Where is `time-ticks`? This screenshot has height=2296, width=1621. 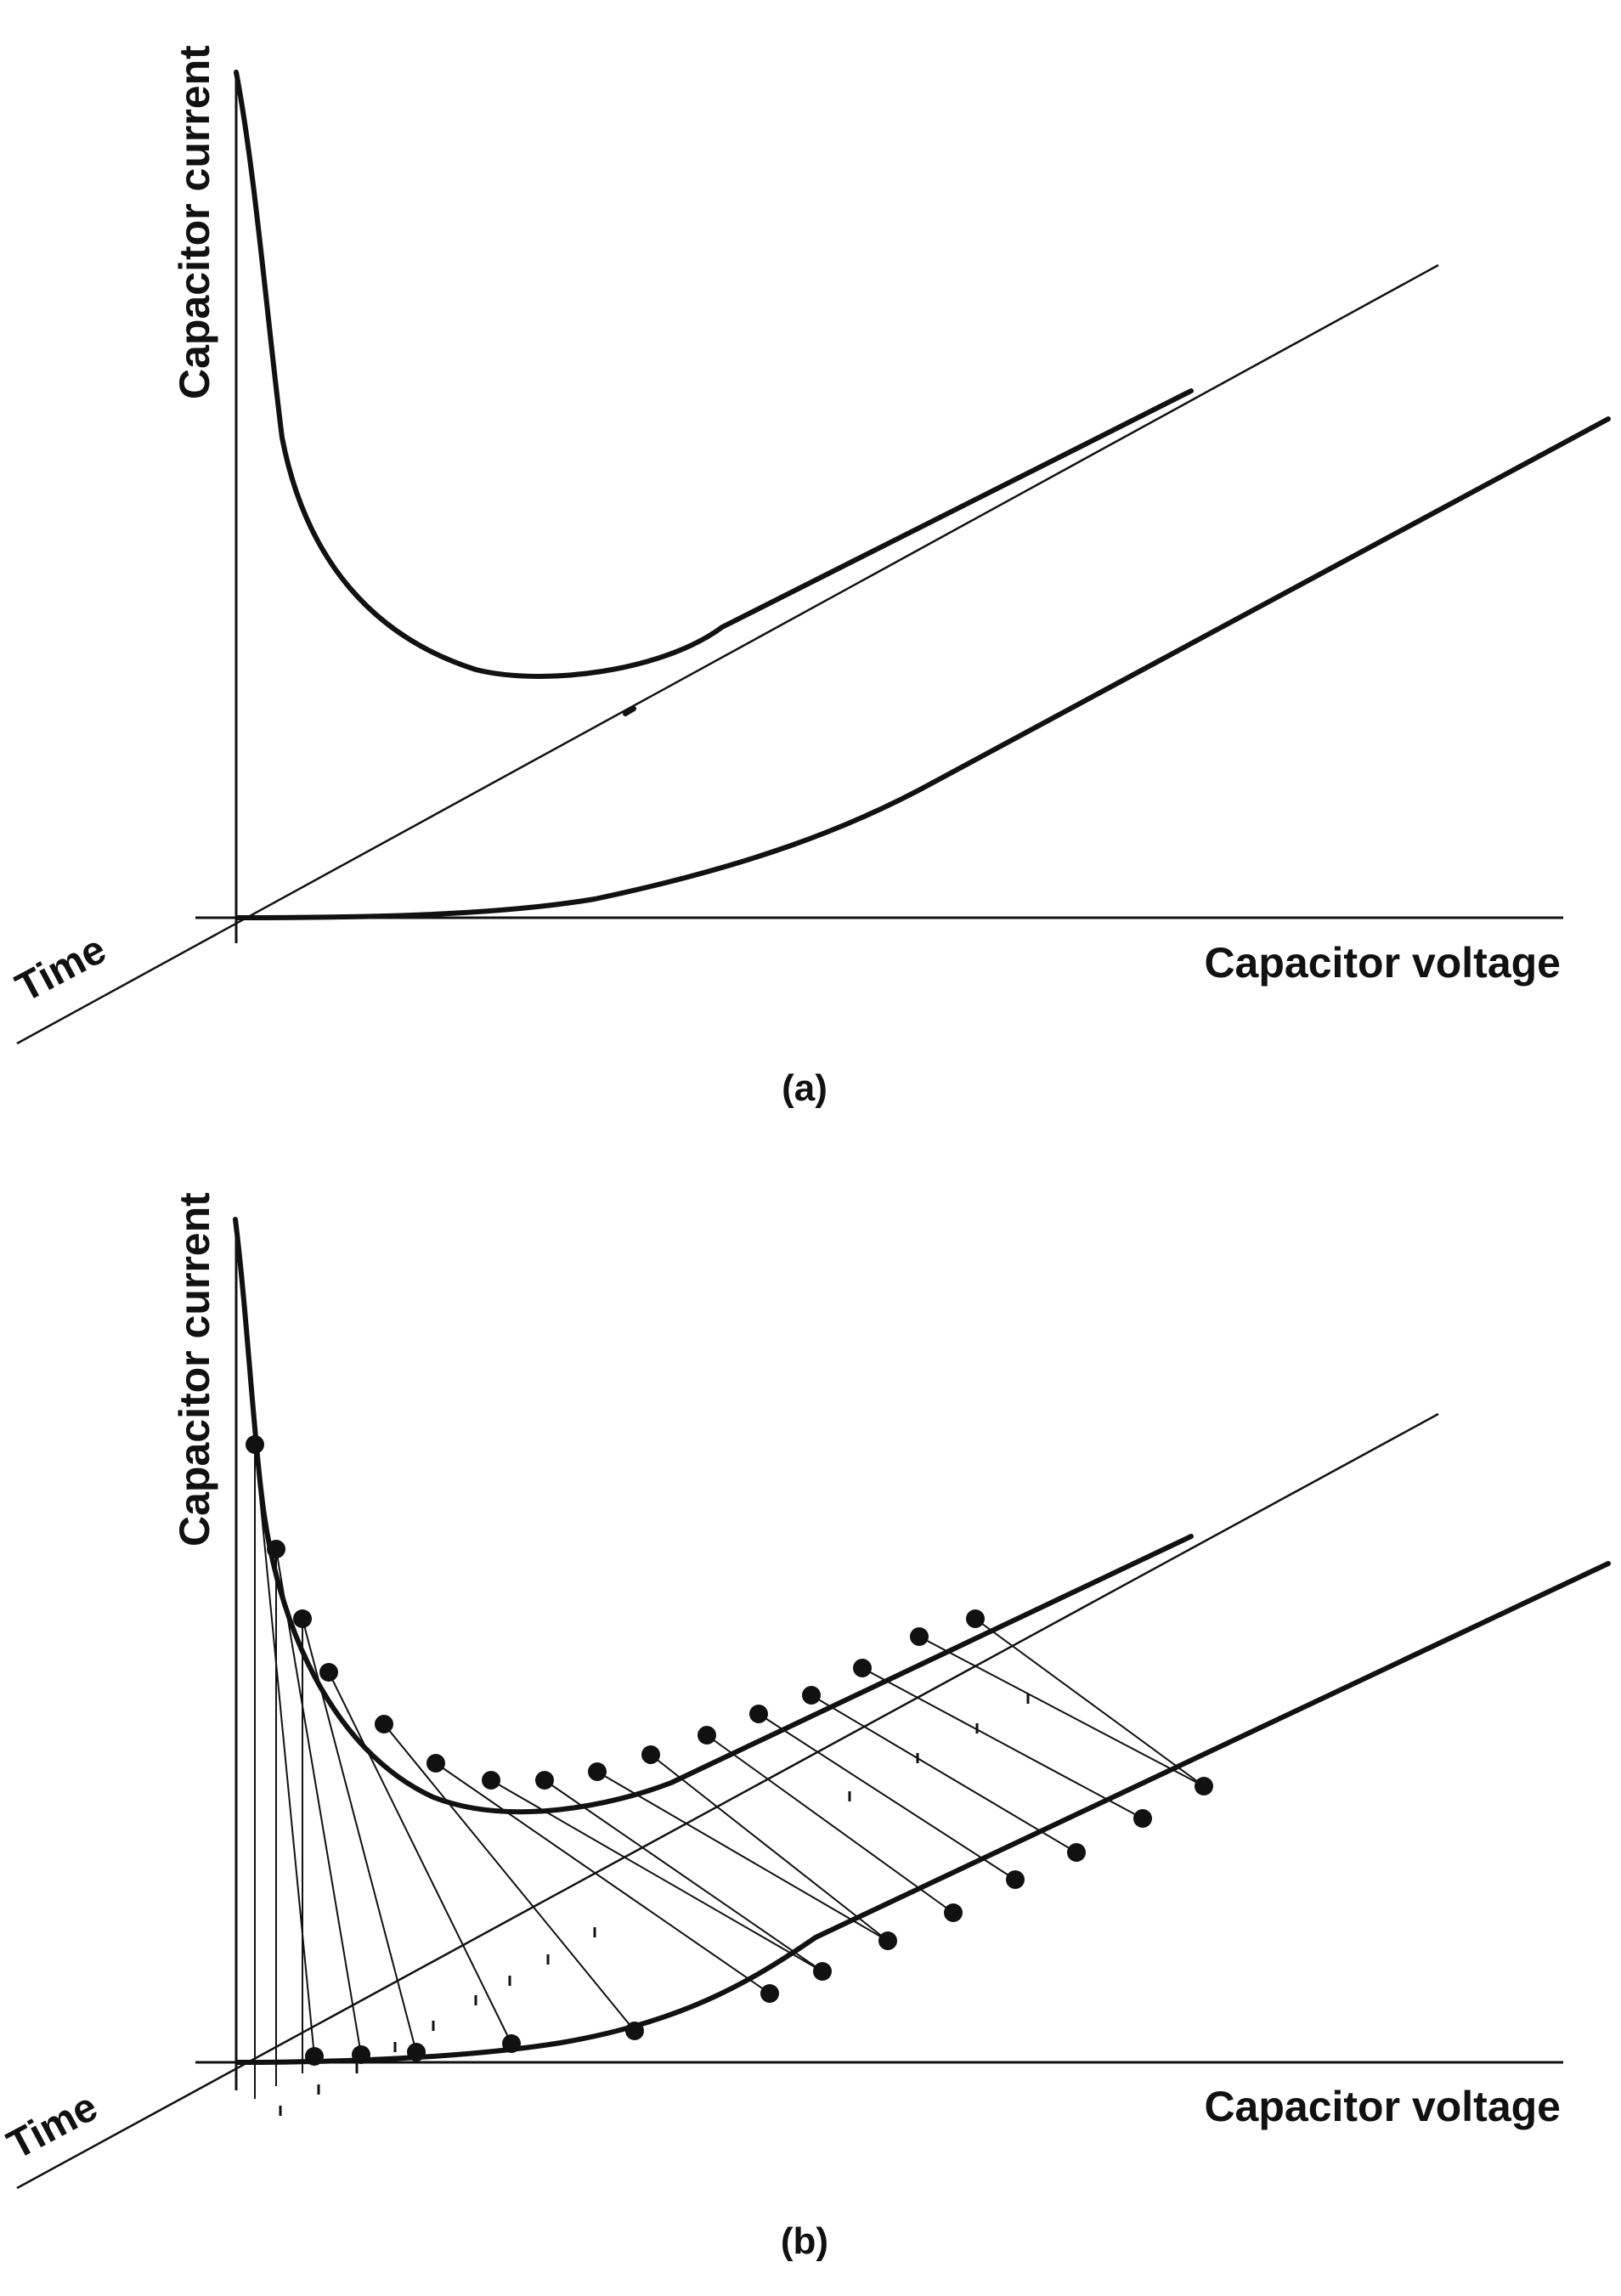
time-ticks is located at coordinates (654, 1905).